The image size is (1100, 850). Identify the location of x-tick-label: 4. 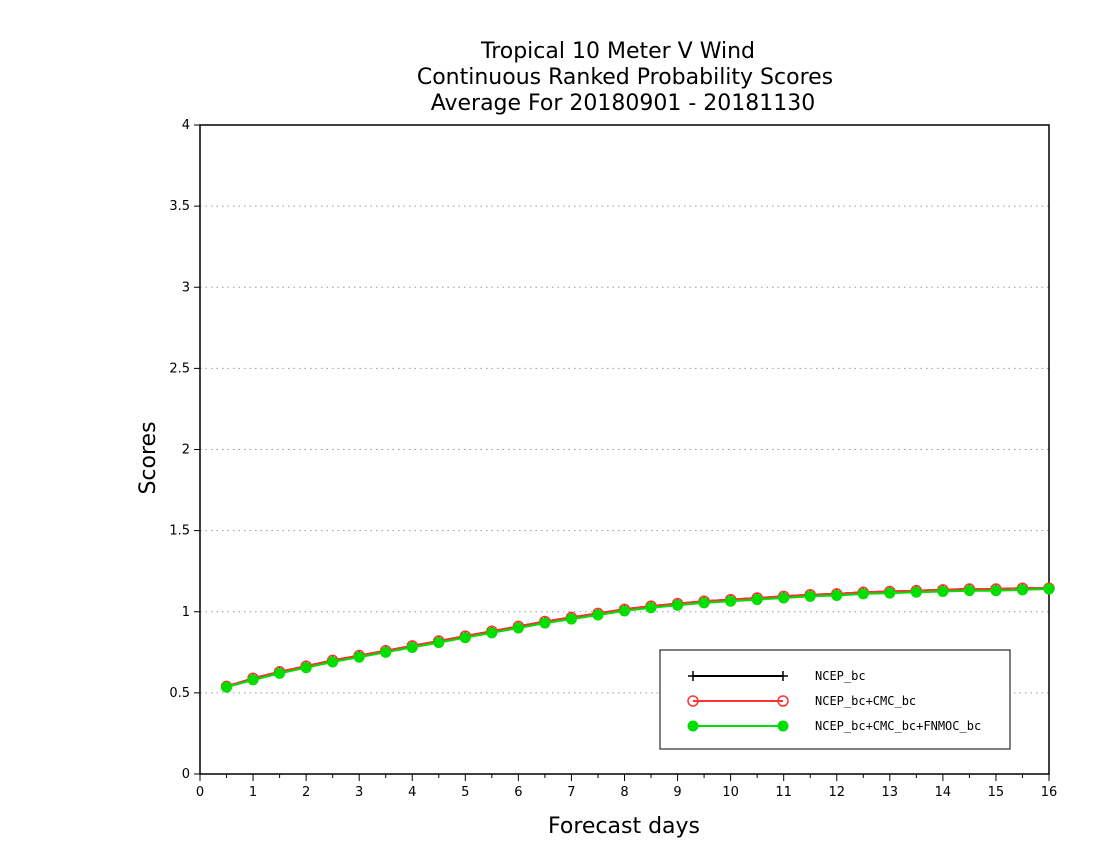
(412, 792).